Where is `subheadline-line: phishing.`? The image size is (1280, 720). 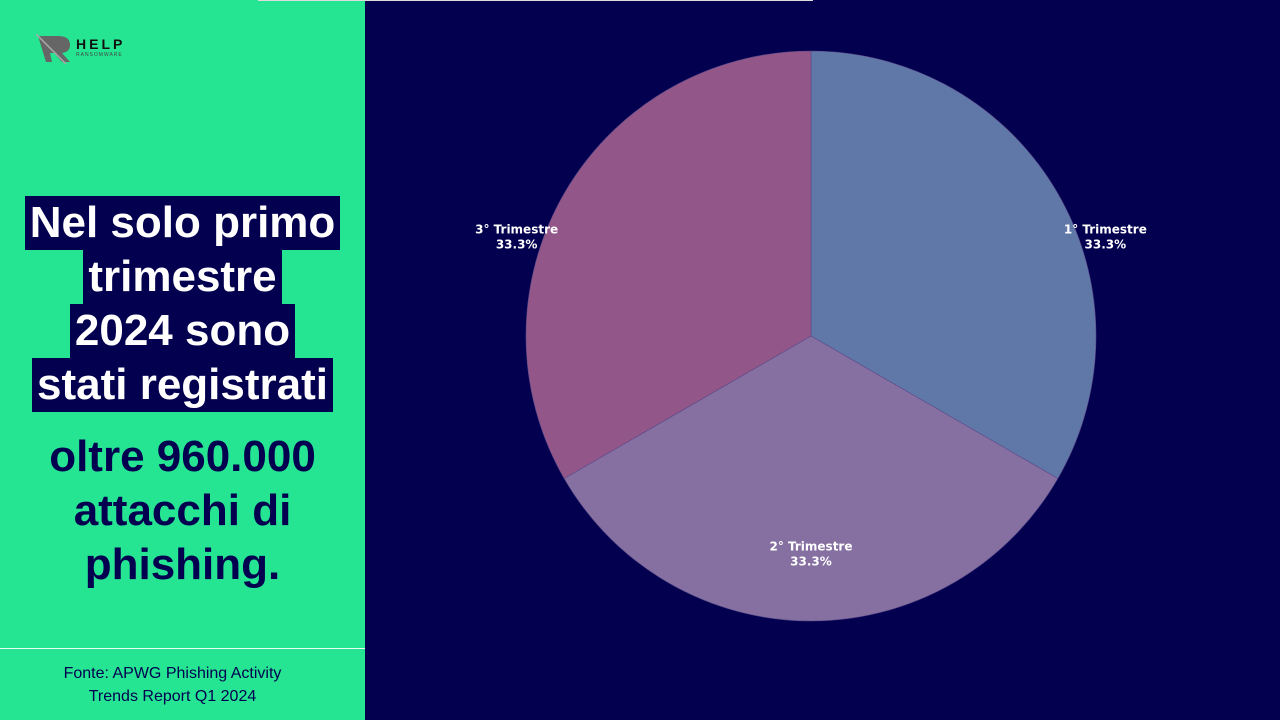
subheadline-line: phishing. is located at coordinates (182, 564).